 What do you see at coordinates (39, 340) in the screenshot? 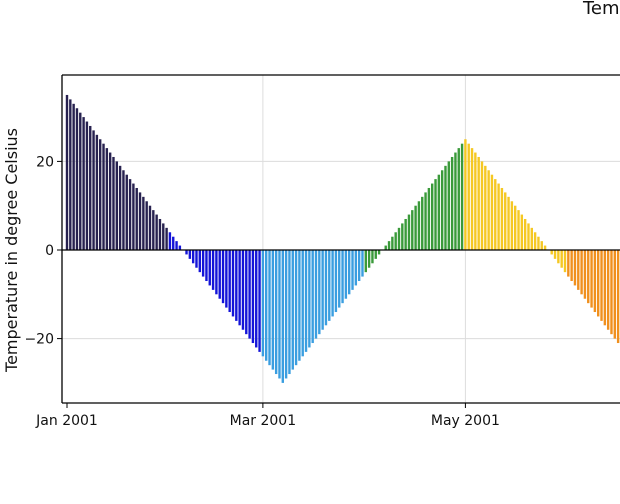
I see `y-tick-label: −20` at bounding box center [39, 340].